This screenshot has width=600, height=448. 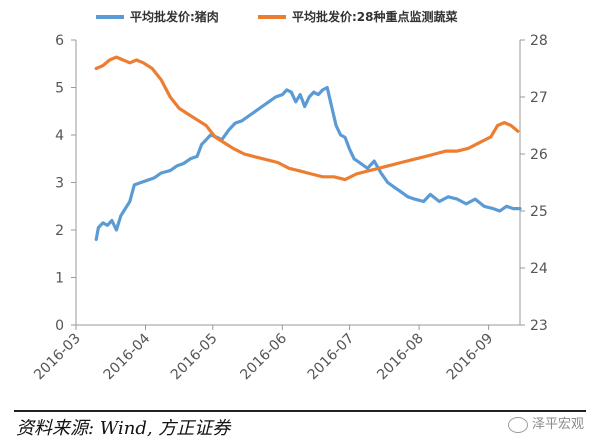 I want to click on wechat-icon, so click(x=517, y=424).